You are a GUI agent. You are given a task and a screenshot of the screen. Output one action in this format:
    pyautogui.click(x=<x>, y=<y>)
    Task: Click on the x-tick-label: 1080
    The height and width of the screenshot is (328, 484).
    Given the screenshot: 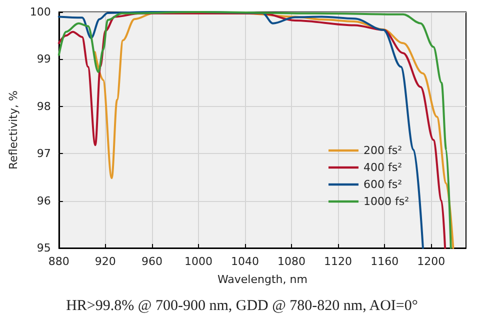 What is the action you would take?
    pyautogui.click(x=292, y=261)
    